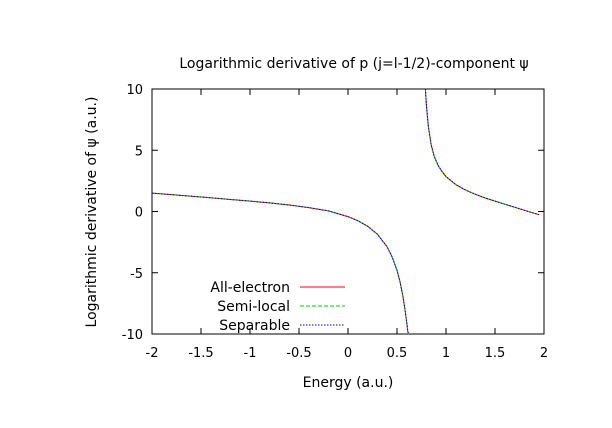 This screenshot has height=428, width=612. What do you see at coordinates (298, 353) in the screenshot?
I see `x-tick-label: -0.5` at bounding box center [298, 353].